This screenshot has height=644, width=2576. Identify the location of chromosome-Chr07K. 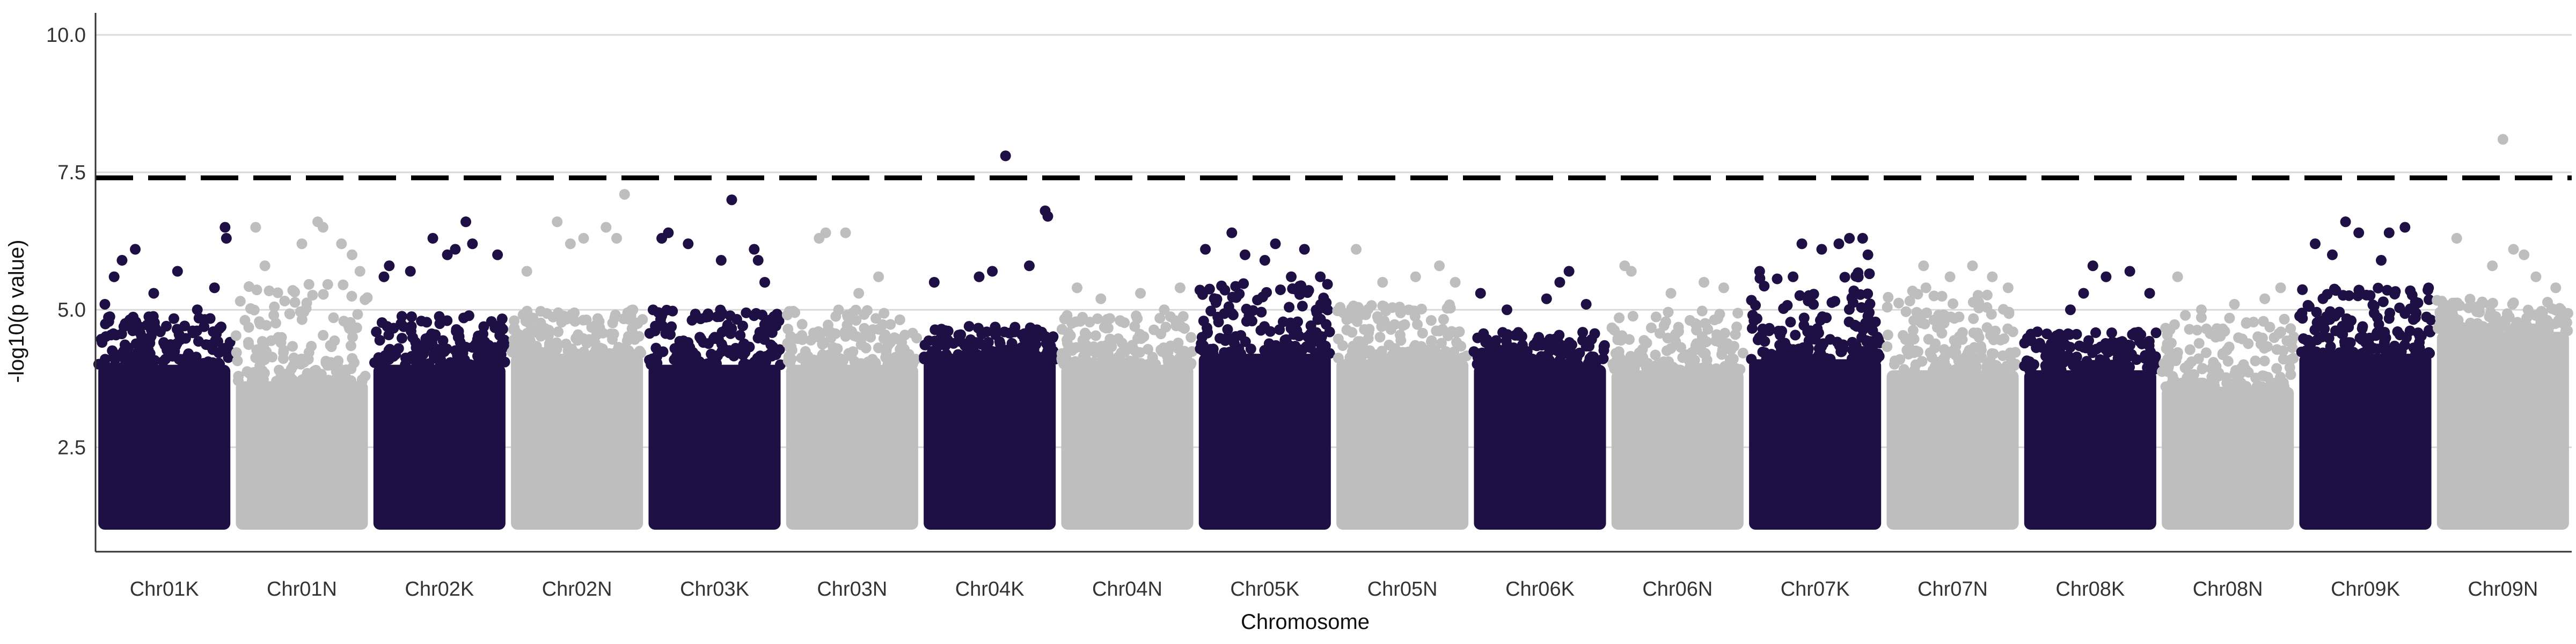
(1815, 381).